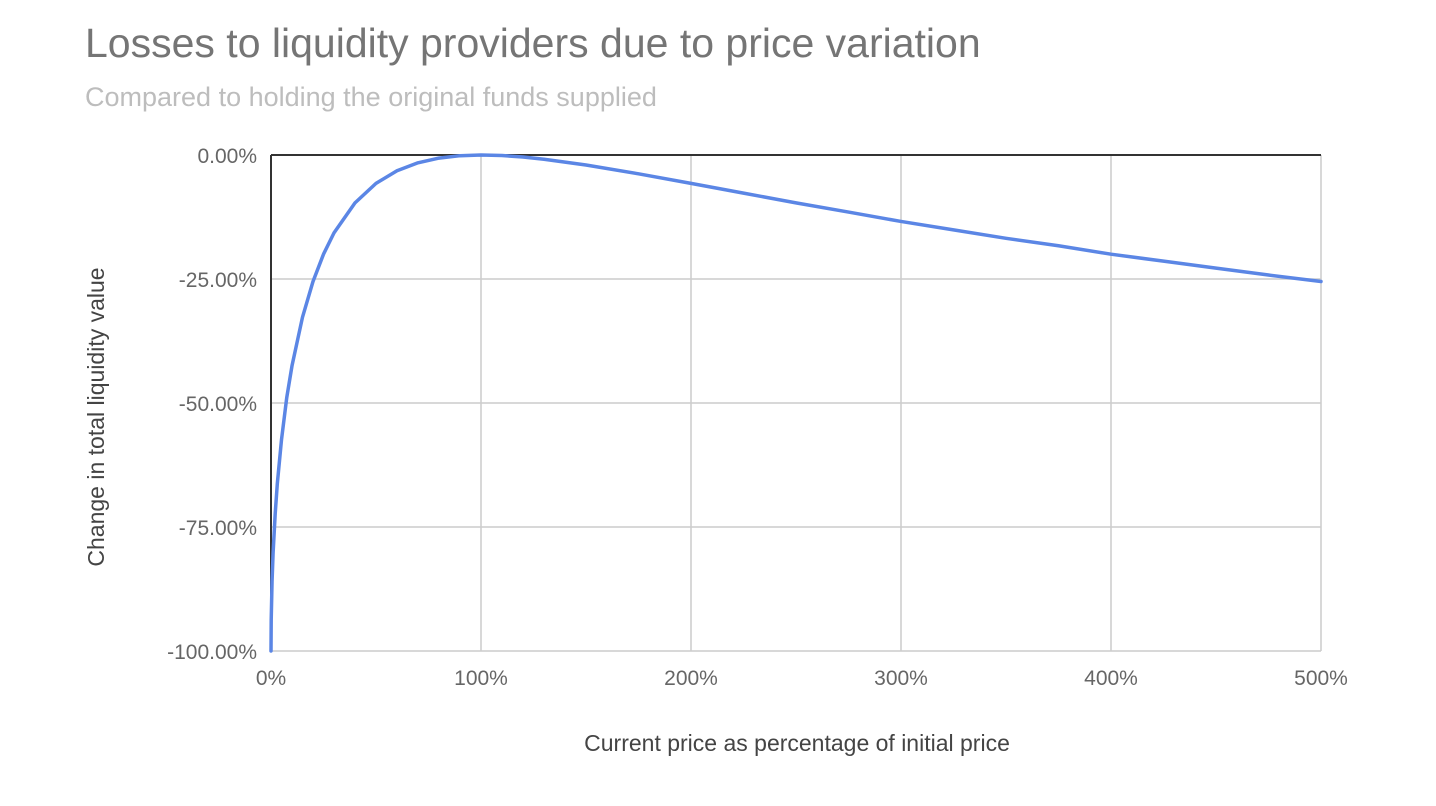  I want to click on x-tick-label: 0%, so click(271, 678).